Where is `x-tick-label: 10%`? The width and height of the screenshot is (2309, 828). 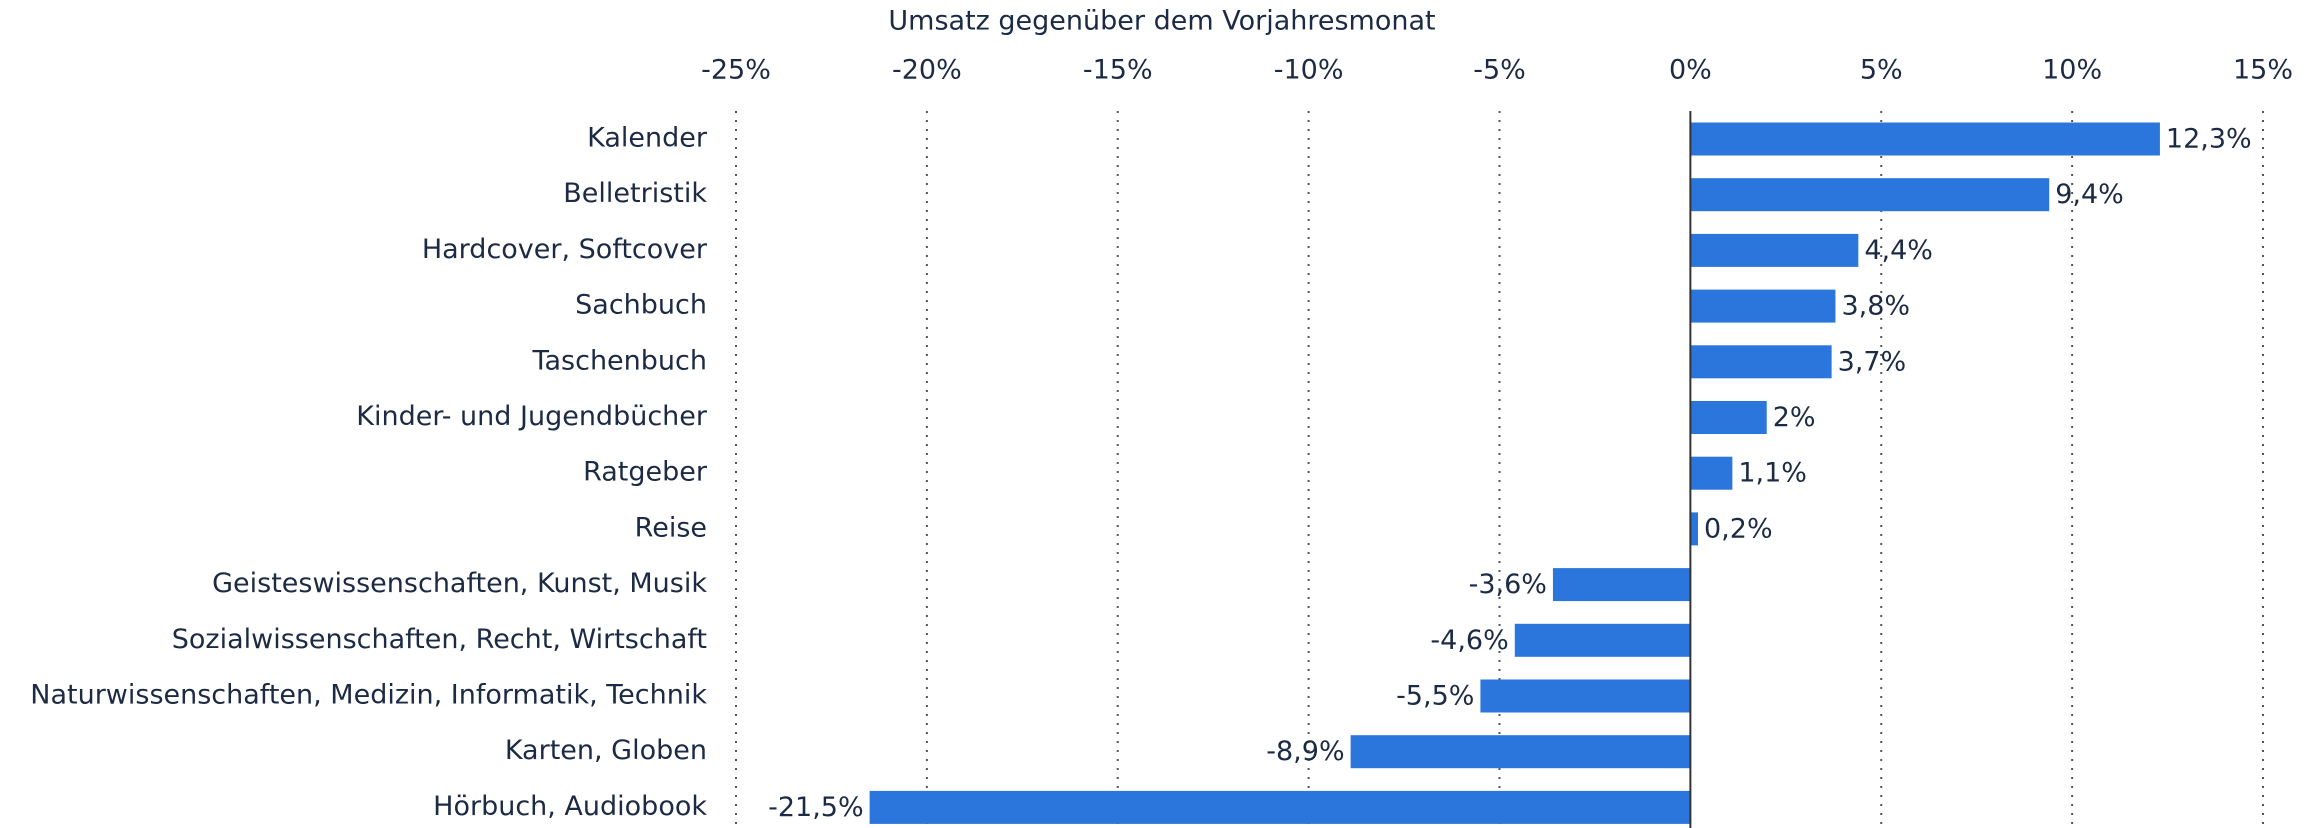 x-tick-label: 10% is located at coordinates (2072, 70).